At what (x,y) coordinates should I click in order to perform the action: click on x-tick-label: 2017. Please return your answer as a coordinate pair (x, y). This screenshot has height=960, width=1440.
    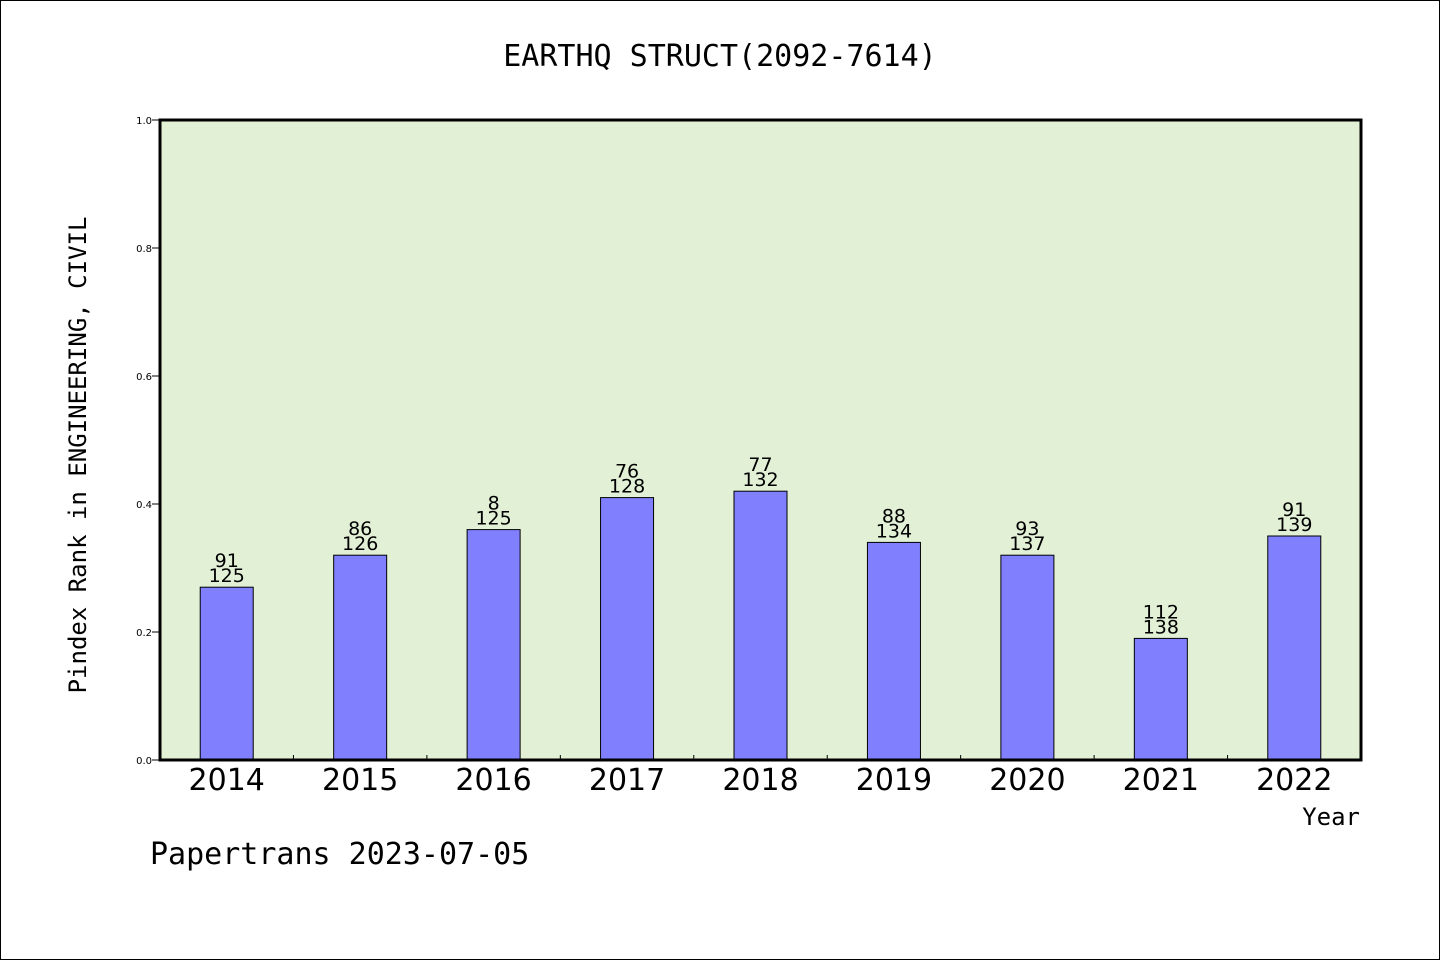
    Looking at the image, I should click on (627, 780).